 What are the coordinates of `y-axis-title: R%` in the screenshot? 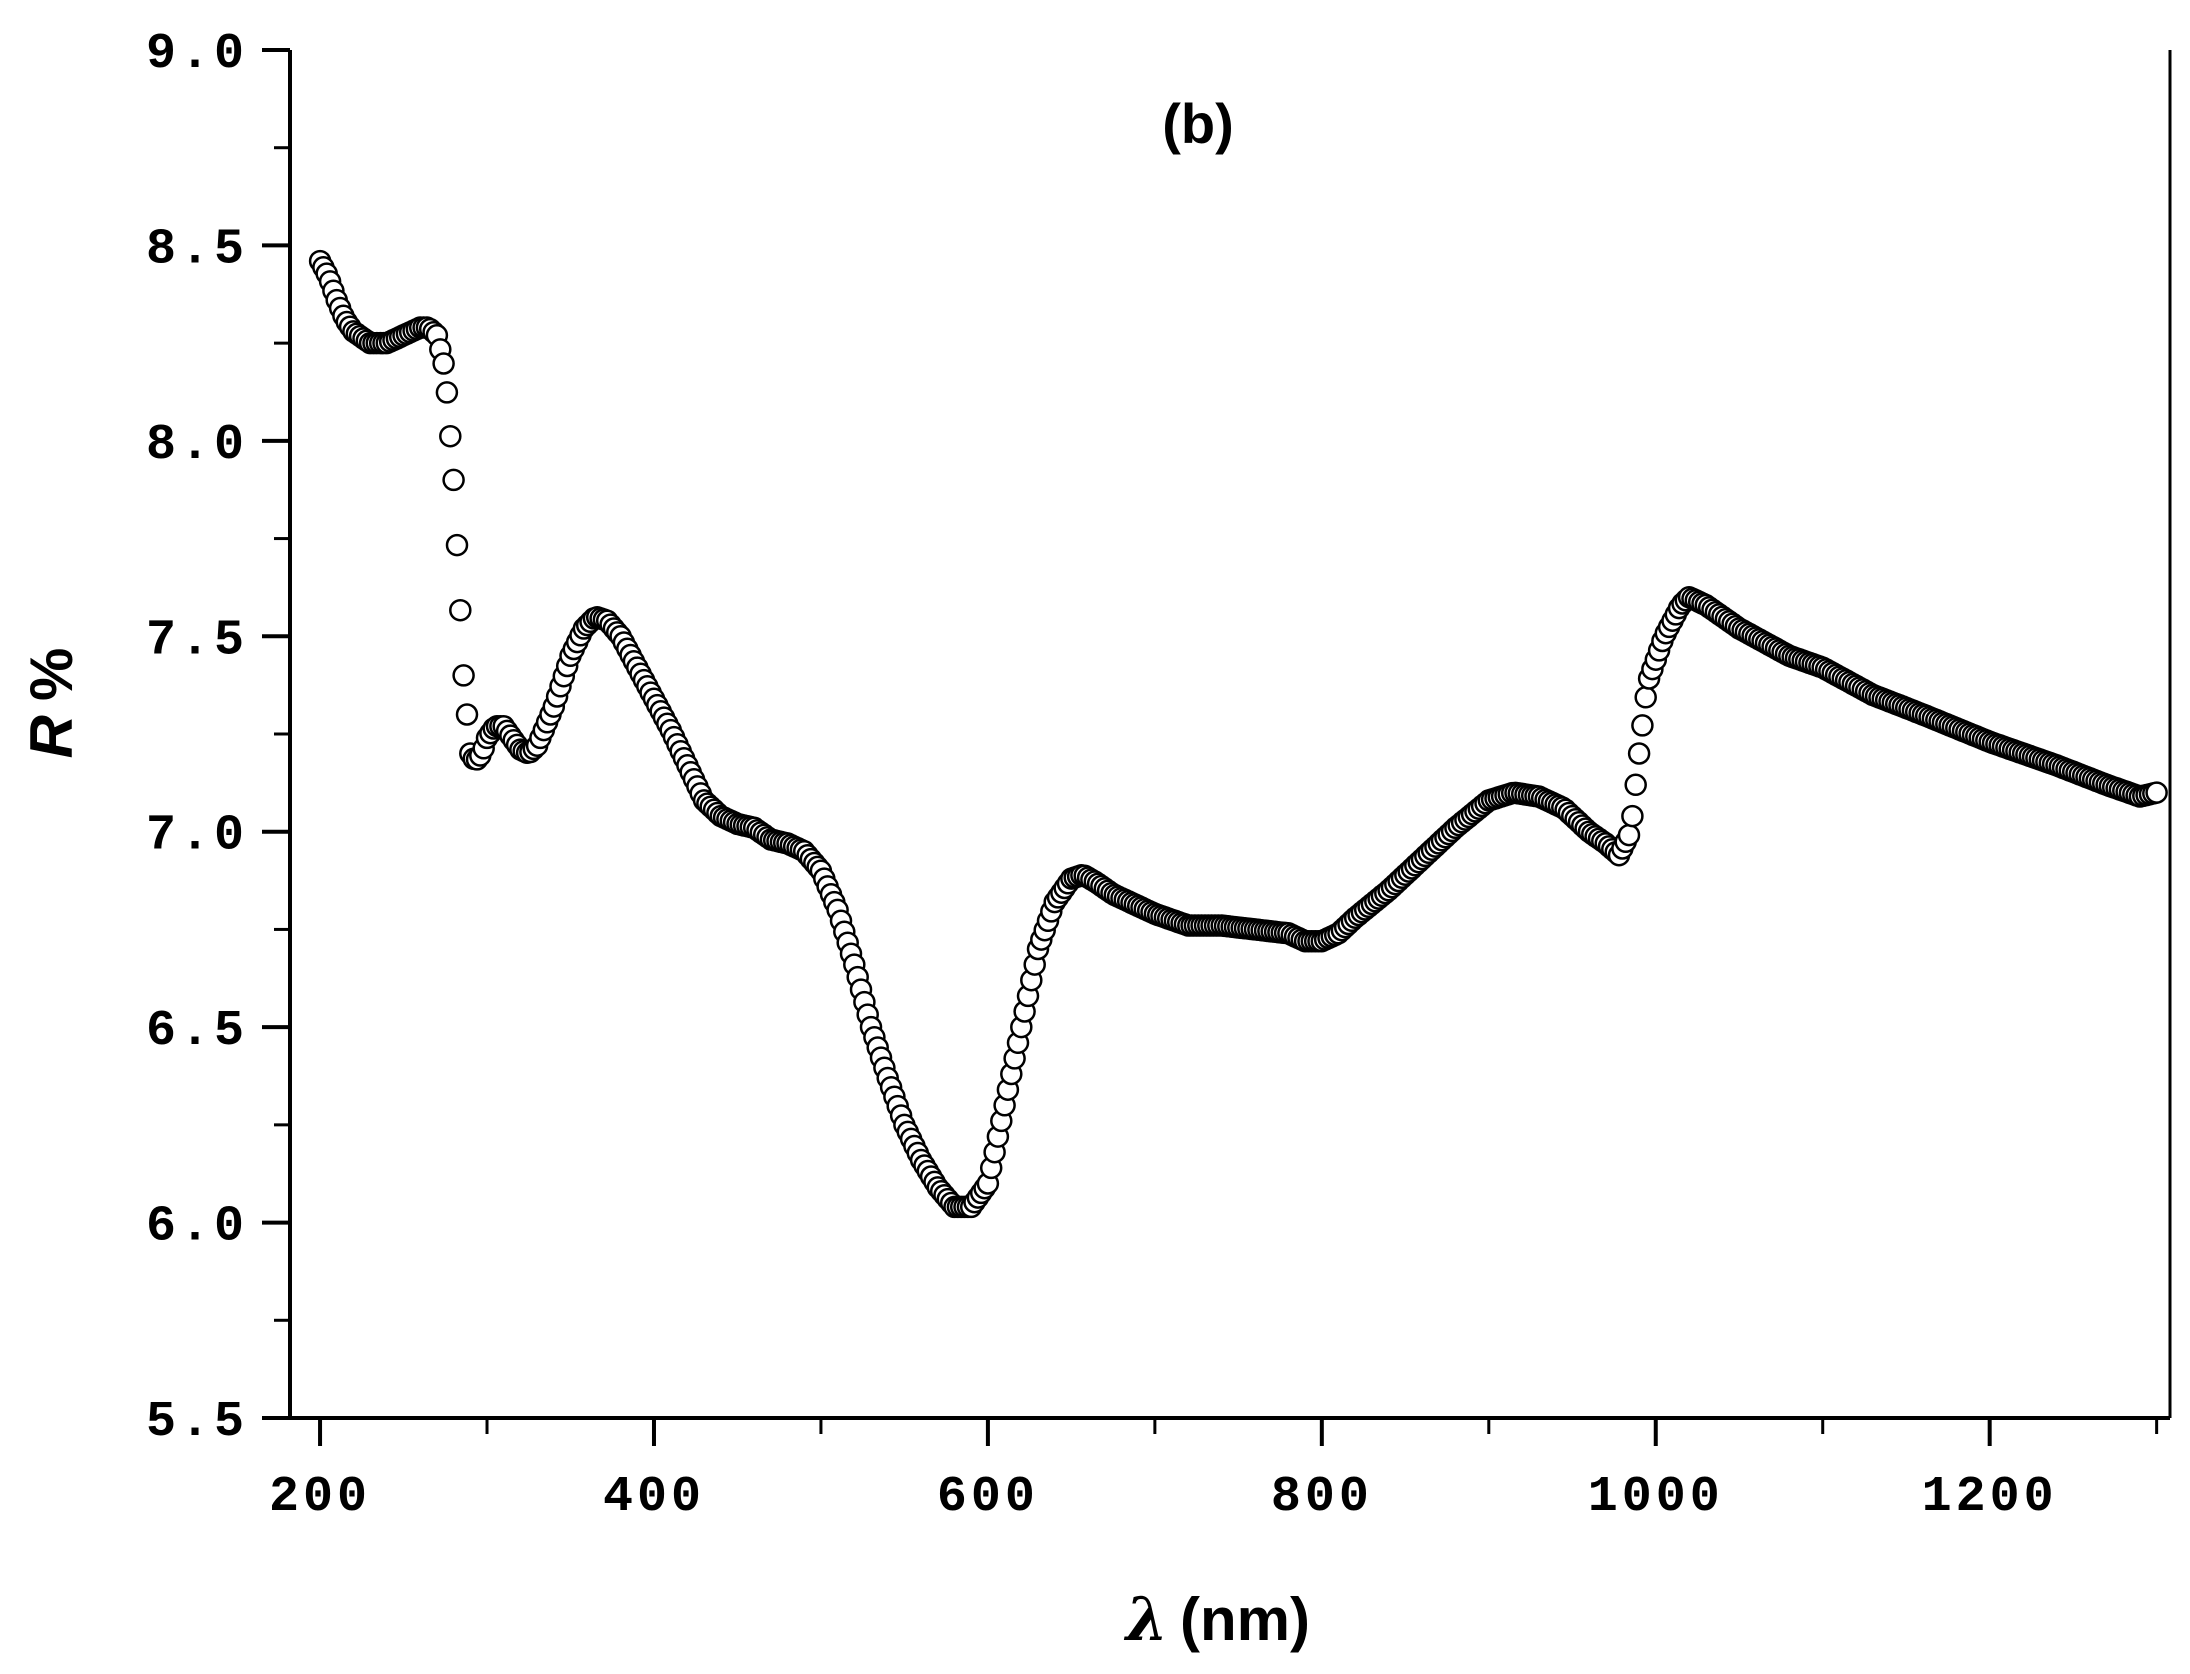 It's located at (51, 703).